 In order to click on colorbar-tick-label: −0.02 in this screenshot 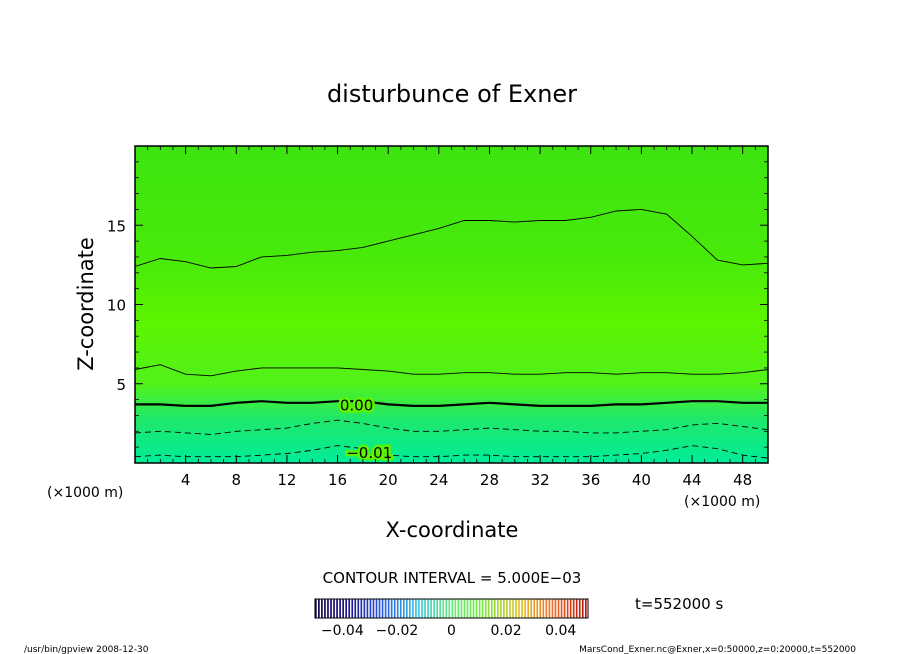, I will do `click(396, 631)`.